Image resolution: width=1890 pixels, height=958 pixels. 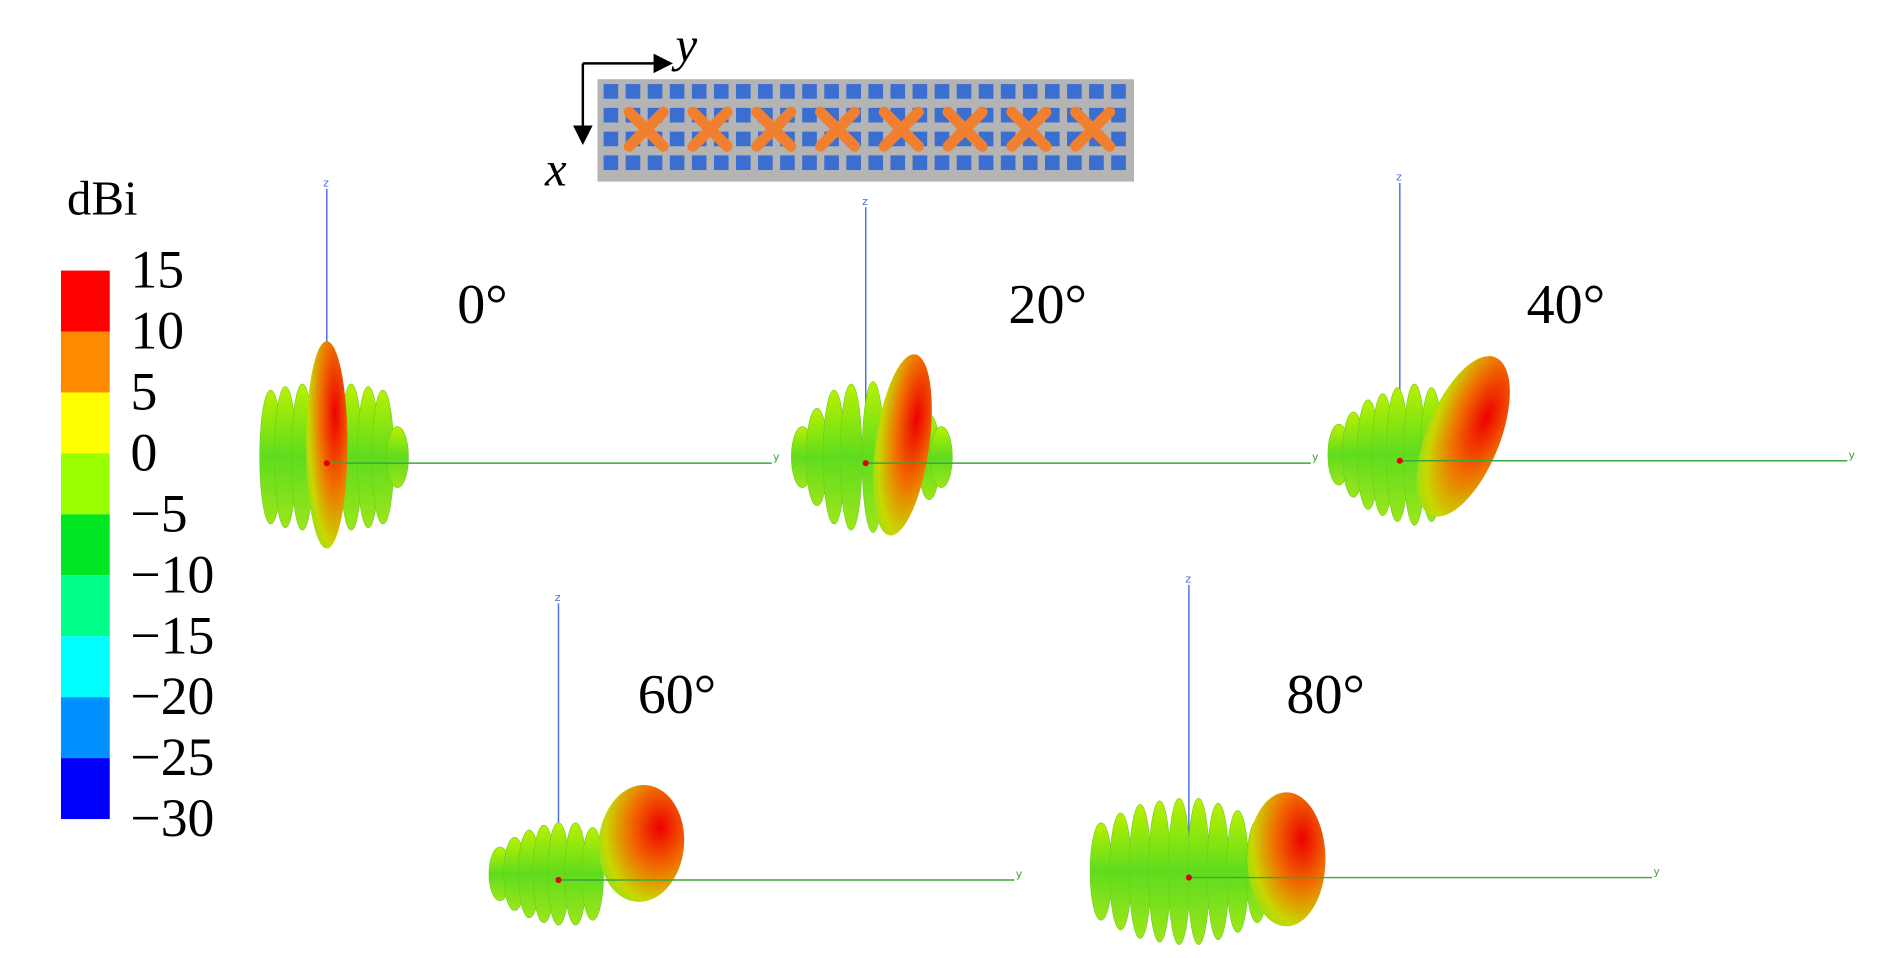 I want to click on colorbar-tick-label: −15, so click(x=172, y=635).